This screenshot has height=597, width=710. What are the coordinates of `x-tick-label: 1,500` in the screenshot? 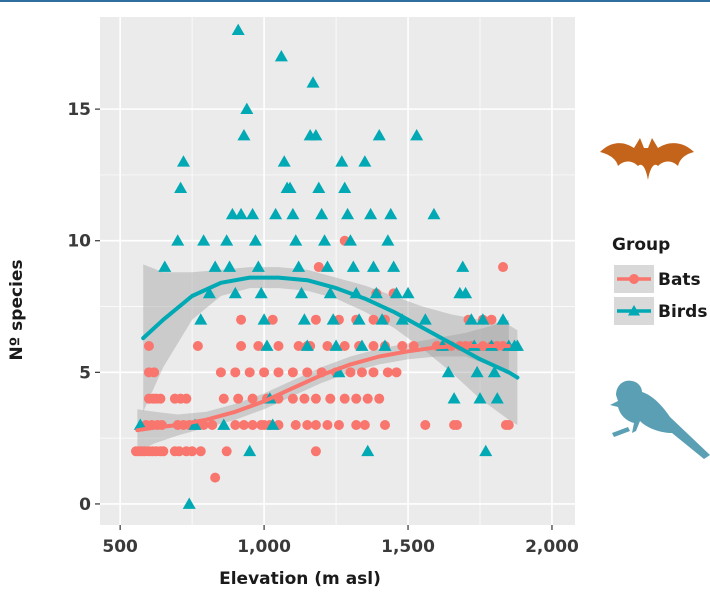 It's located at (408, 547).